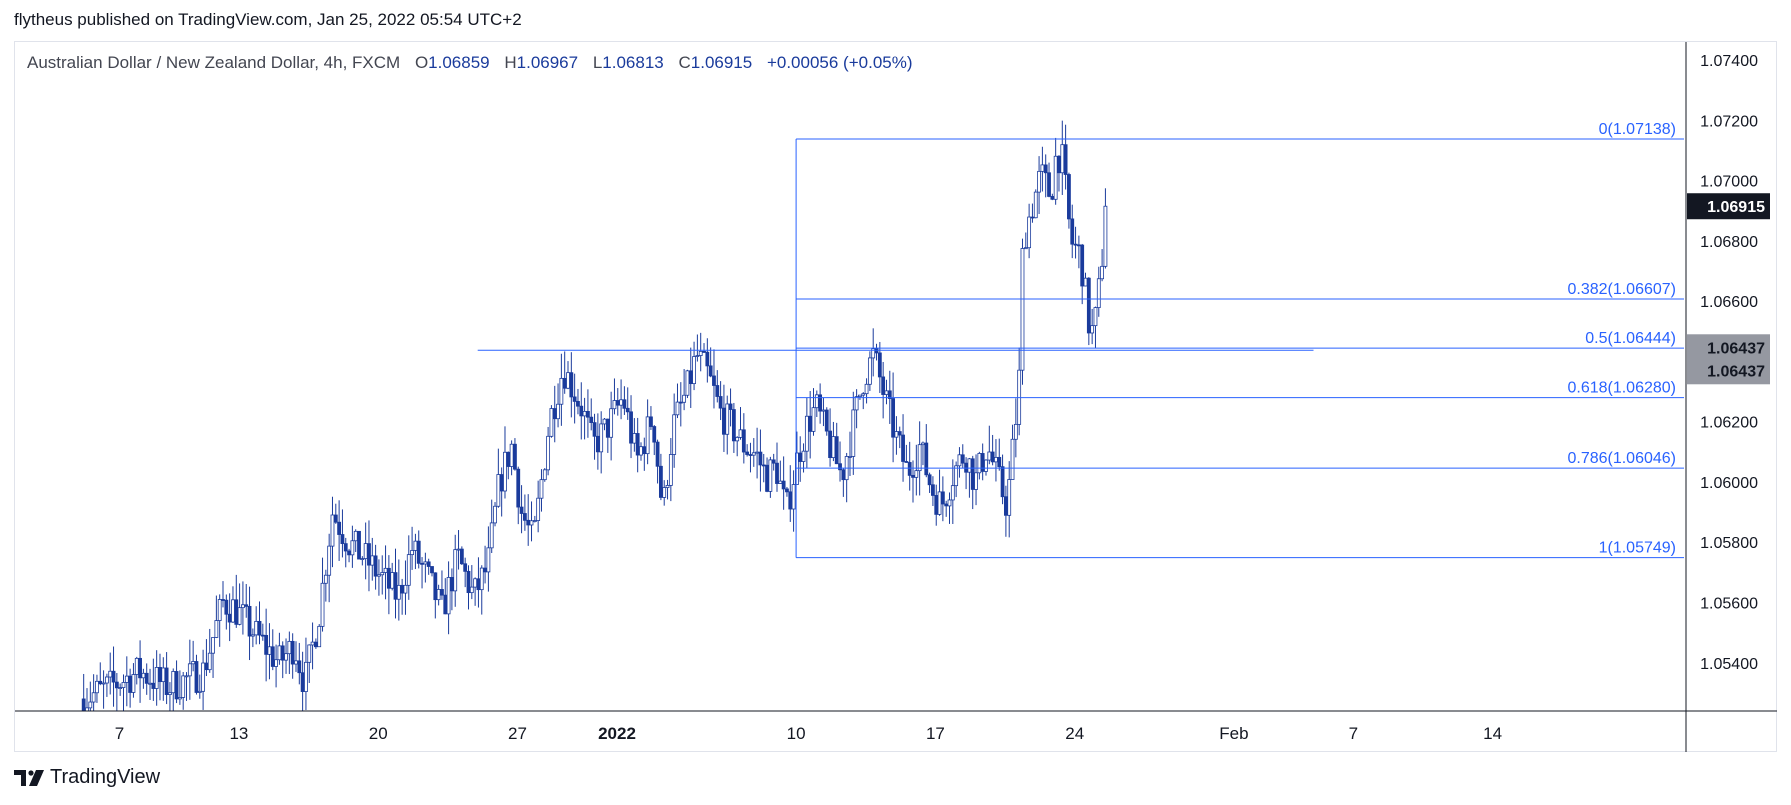 The image size is (1791, 805). Describe the element at coordinates (617, 733) in the screenshot. I see `x-tick-label: 2022` at that location.